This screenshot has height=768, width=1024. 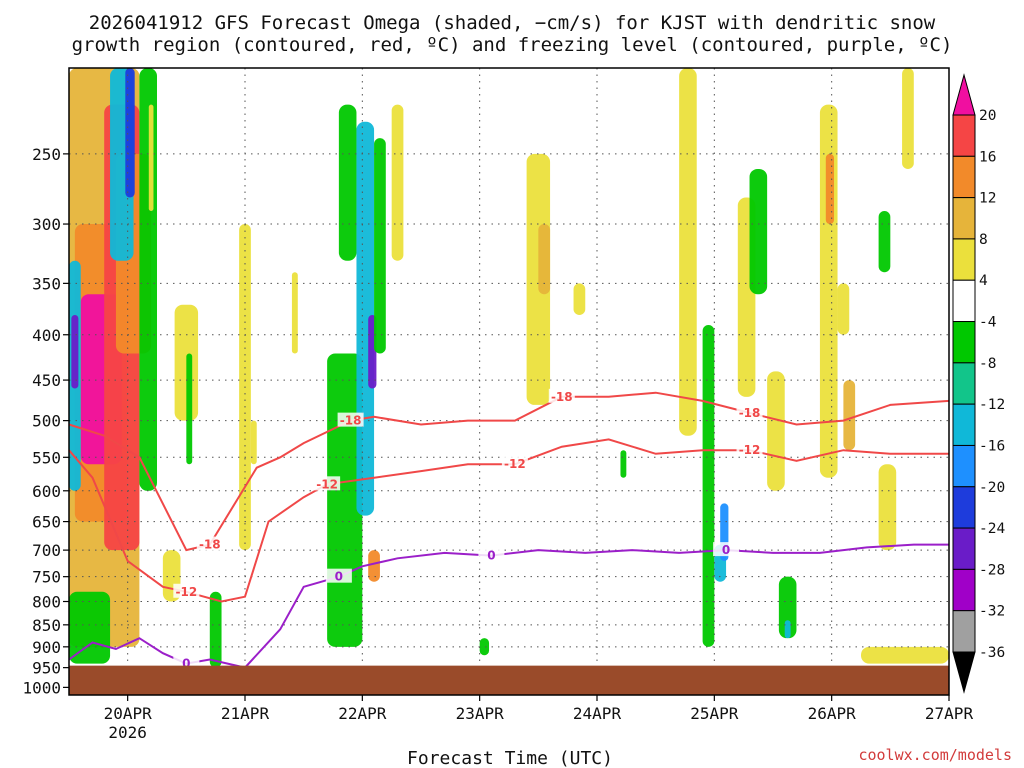 I want to click on x-tick-label: 21APR, so click(x=245, y=713).